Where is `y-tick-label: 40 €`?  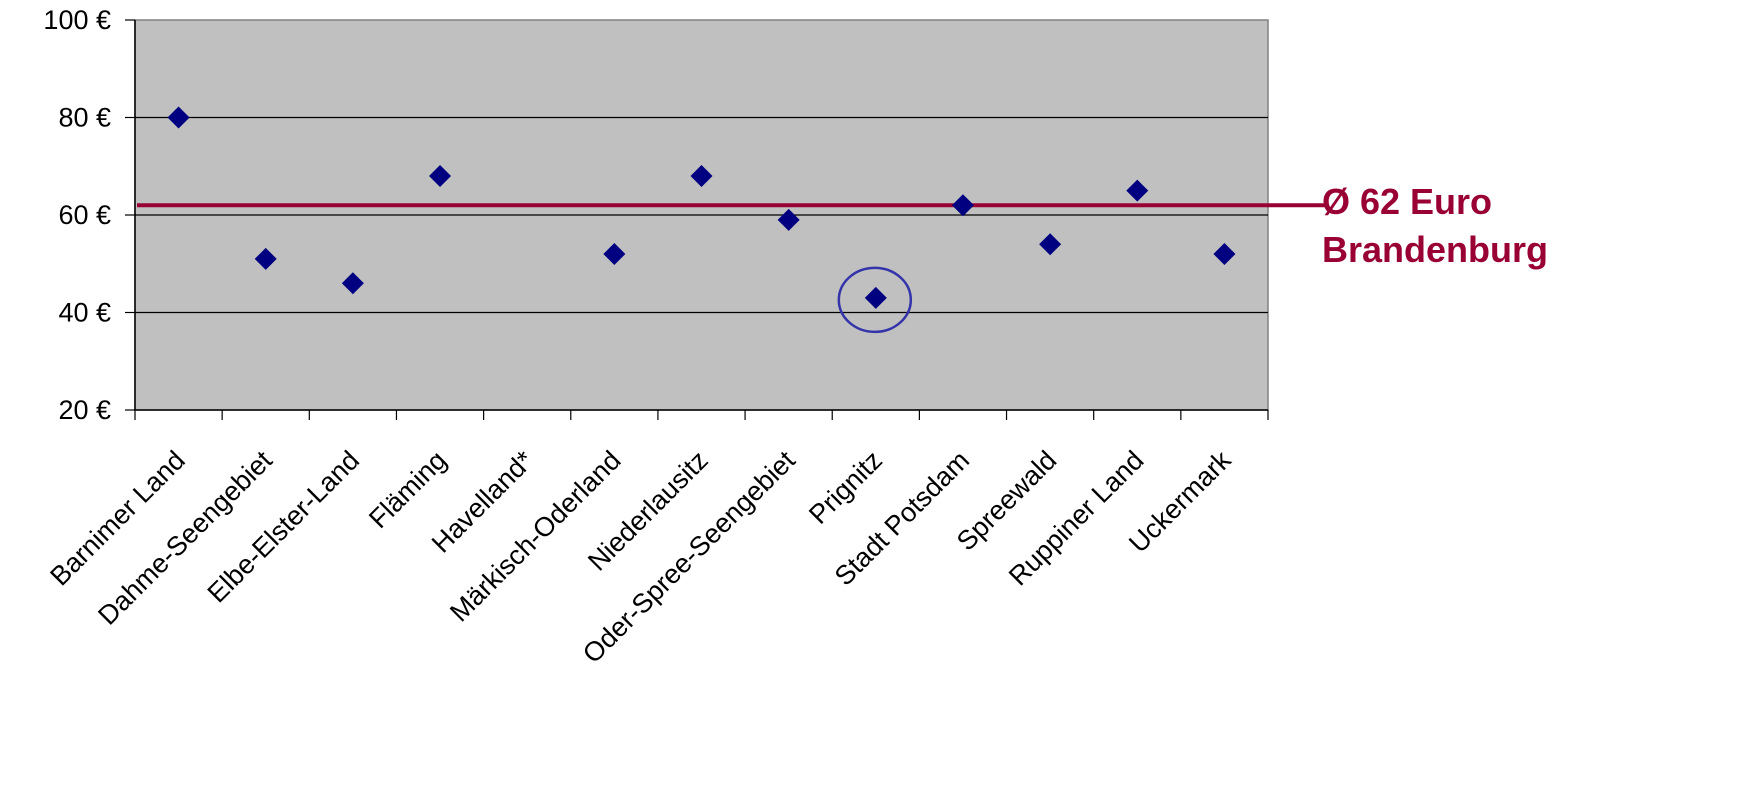 y-tick-label: 40 € is located at coordinates (84, 313).